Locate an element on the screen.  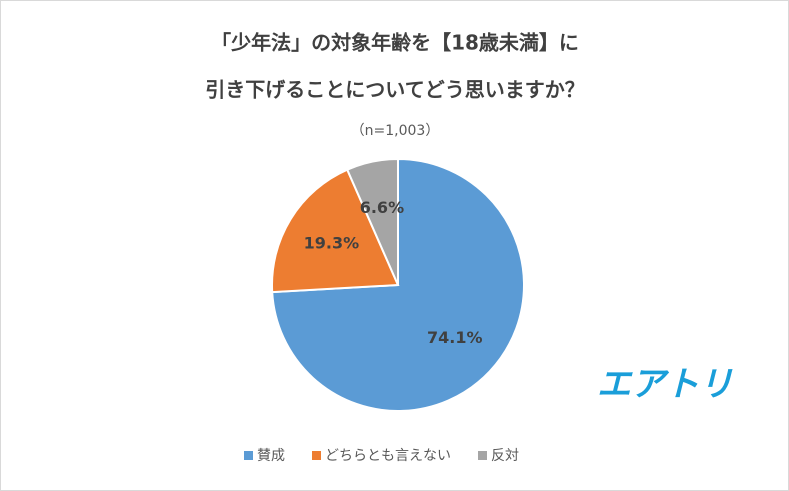
data-label: 6.6% is located at coordinates (382, 207).